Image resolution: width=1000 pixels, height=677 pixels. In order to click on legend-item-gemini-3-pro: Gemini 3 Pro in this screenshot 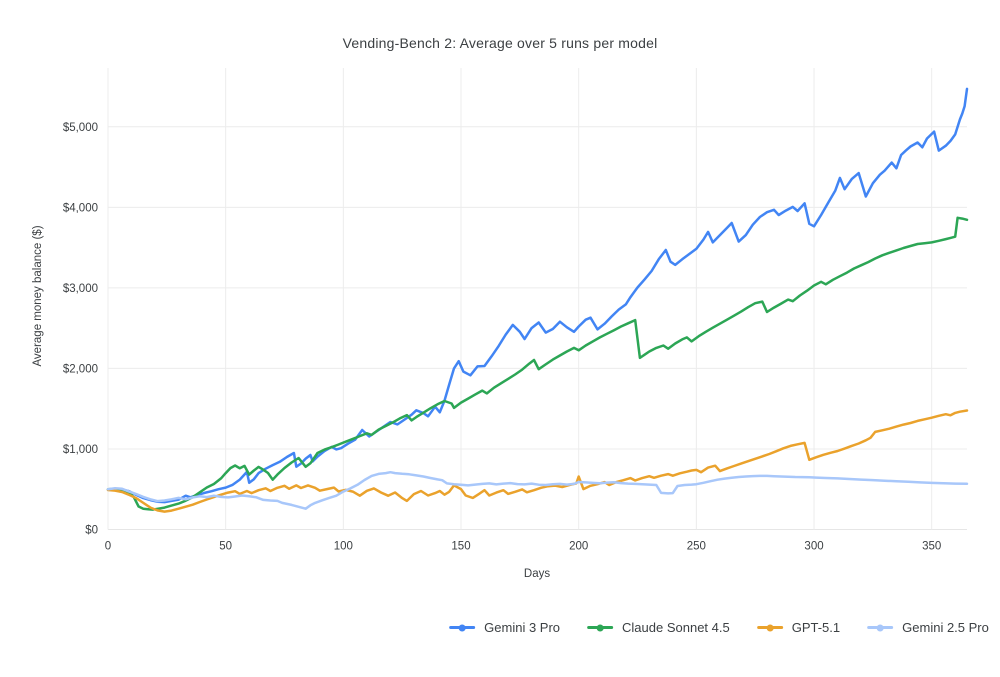, I will do `click(504, 627)`.